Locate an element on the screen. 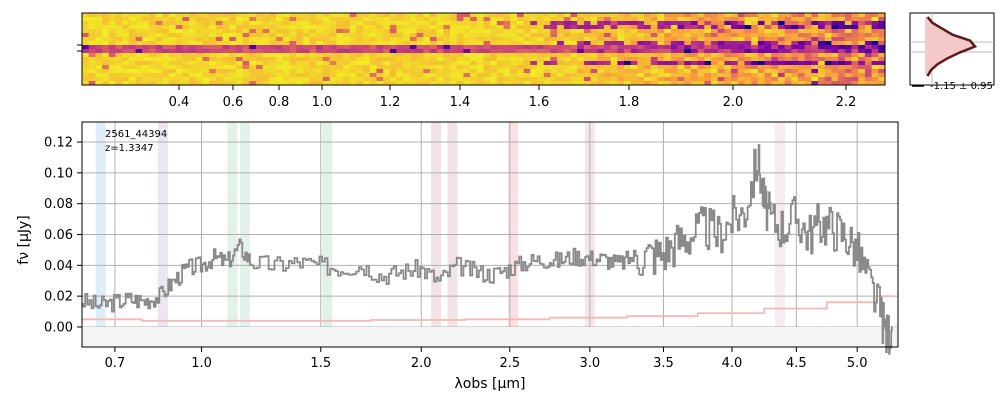 The image size is (1000, 400). spectrum-2d-cells is located at coordinates (484, 49).